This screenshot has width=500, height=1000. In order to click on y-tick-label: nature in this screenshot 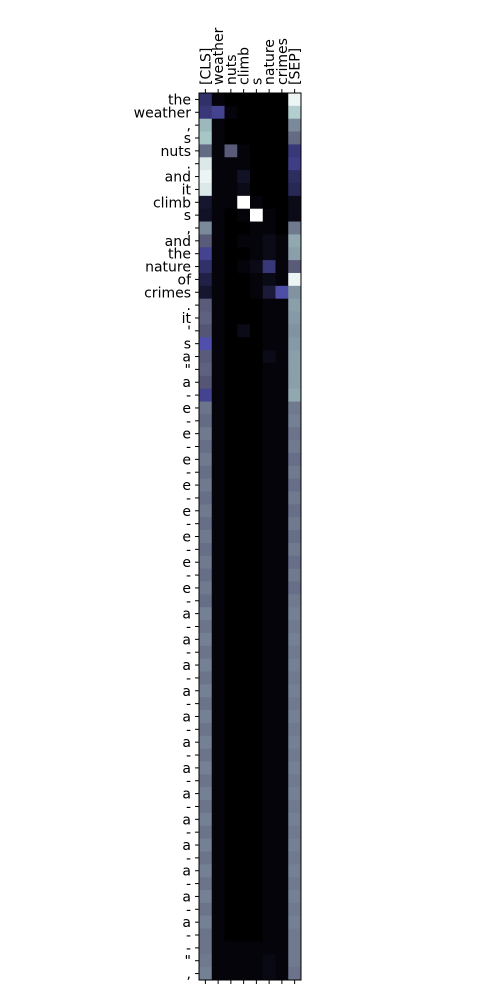, I will do `click(168, 268)`.